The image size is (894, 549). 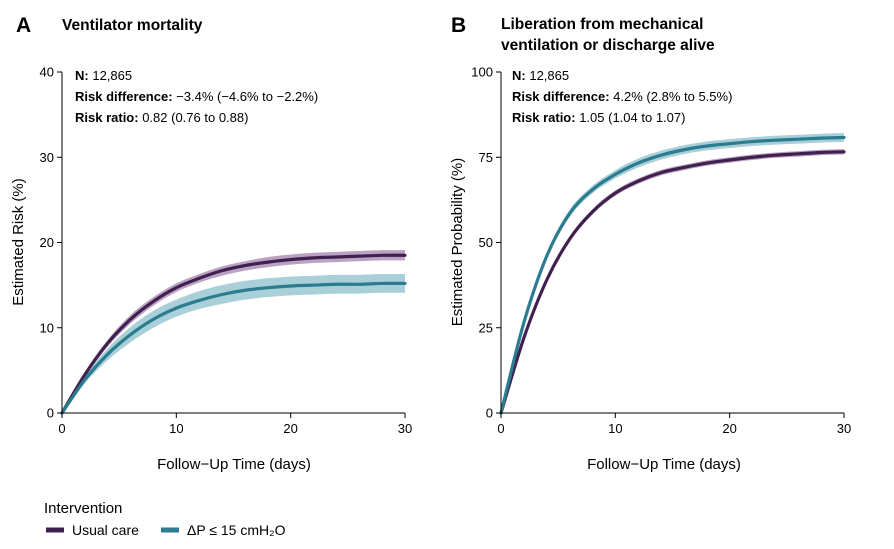 What do you see at coordinates (165, 519) in the screenshot?
I see `legend: Intervention Usual care ΔP ≤ 15 cmH₂O` at bounding box center [165, 519].